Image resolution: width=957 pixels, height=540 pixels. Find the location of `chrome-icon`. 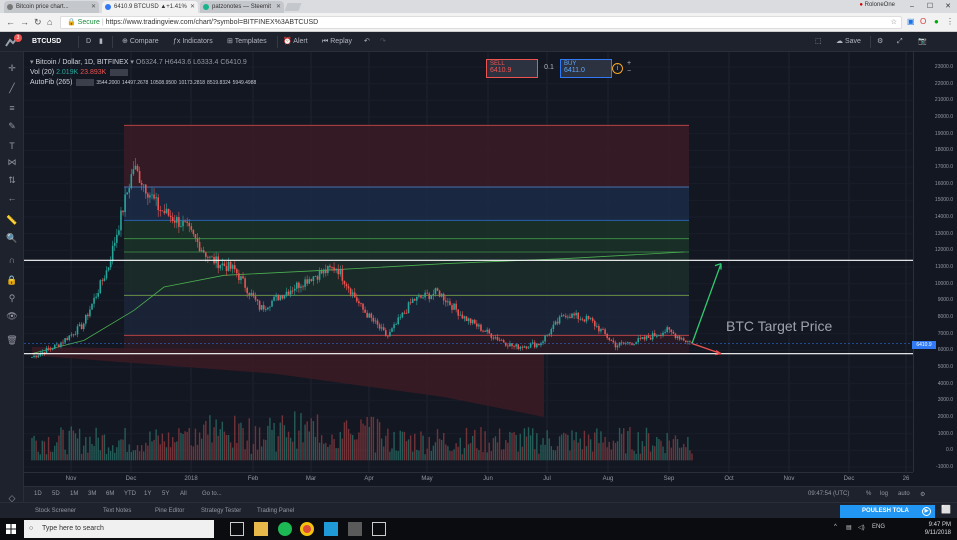

chrome-icon is located at coordinates (307, 529).